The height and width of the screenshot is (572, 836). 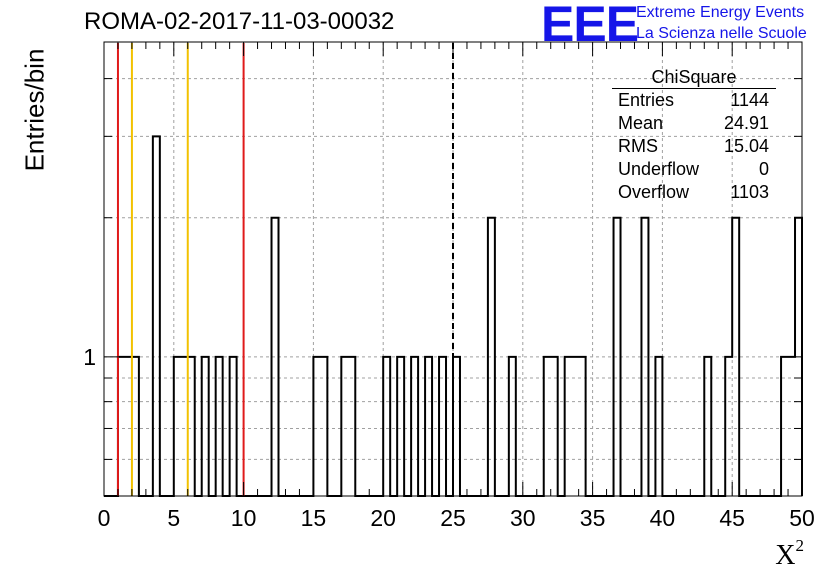 I want to click on stats-row-entries: Entries 1144, so click(x=694, y=100).